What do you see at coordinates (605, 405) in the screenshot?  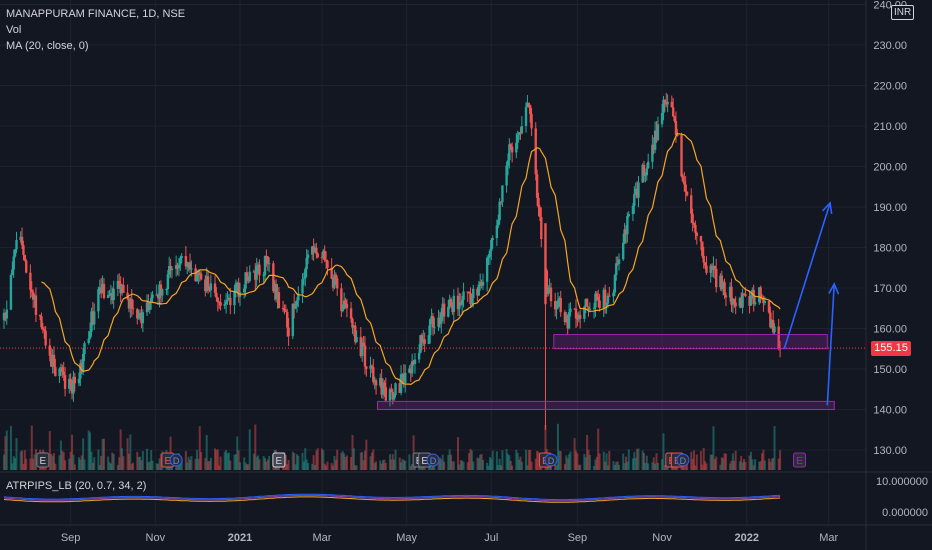 I see `support-zone` at bounding box center [605, 405].